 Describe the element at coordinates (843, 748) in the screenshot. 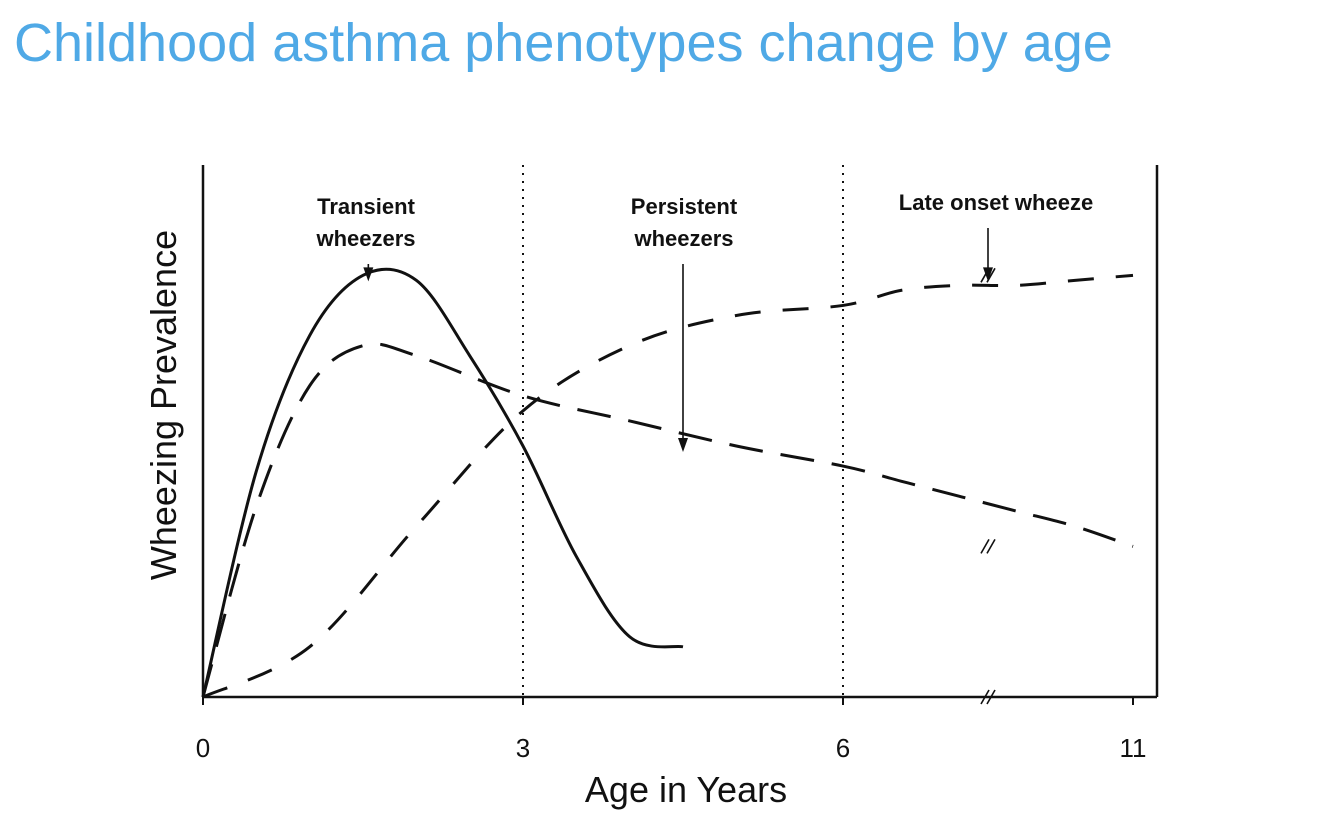

I see `x-tick-label: 6` at that location.